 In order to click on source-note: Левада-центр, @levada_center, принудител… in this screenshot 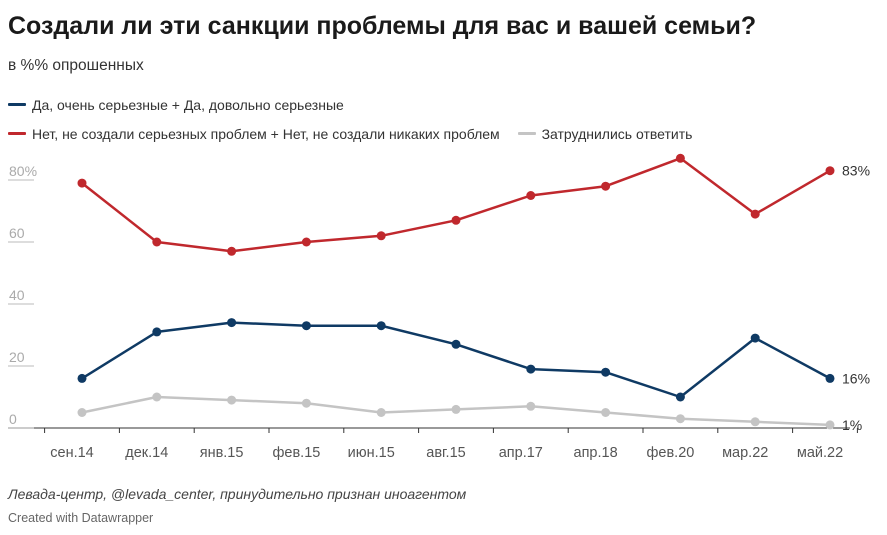, I will do `click(237, 494)`.